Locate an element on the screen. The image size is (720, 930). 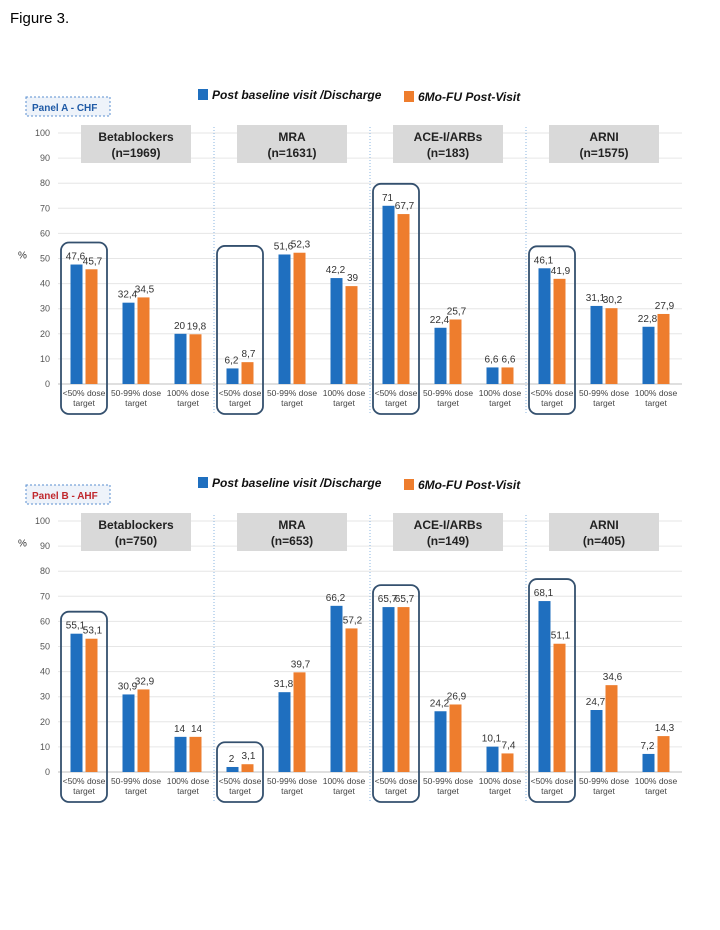
group-header-n: (n=149) is located at coordinates (448, 541).